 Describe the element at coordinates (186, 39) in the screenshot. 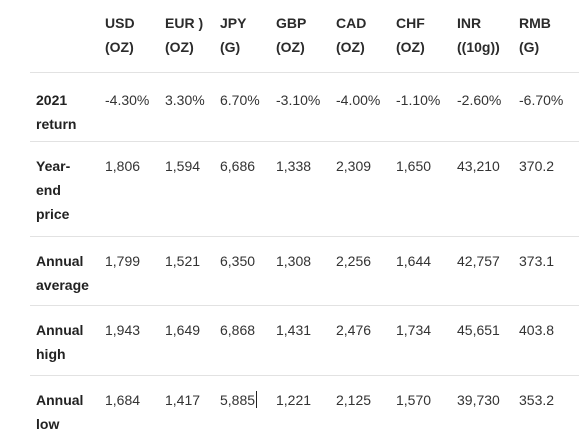

I see `header-eur: EUR )(OZ)` at that location.